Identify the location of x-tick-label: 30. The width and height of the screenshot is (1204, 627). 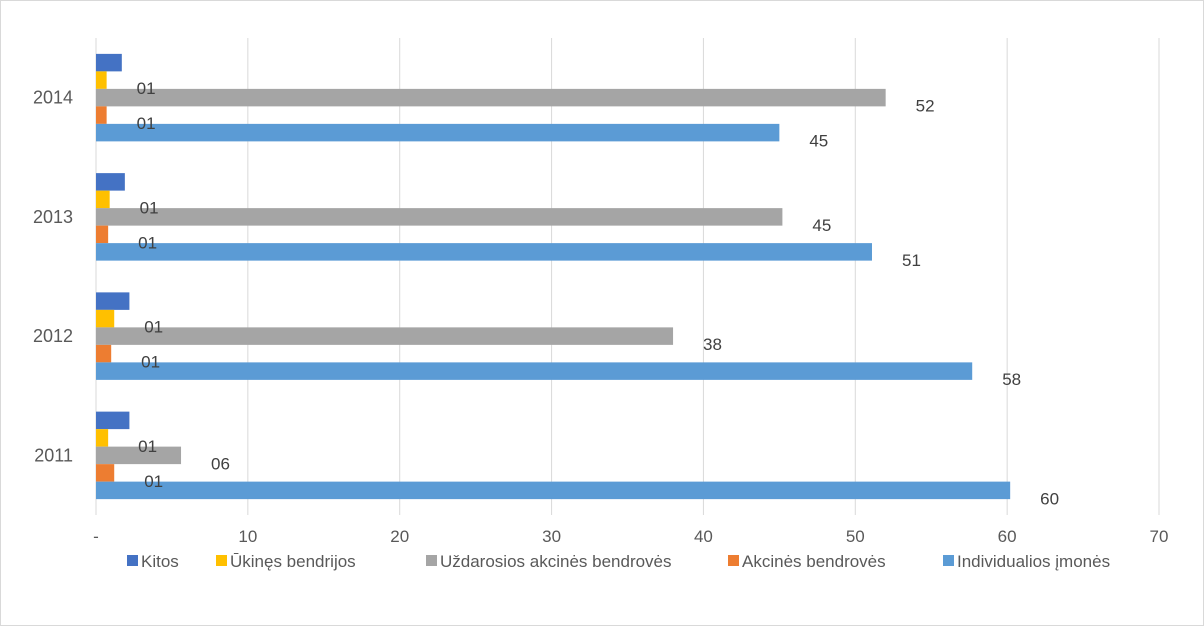
(551, 536).